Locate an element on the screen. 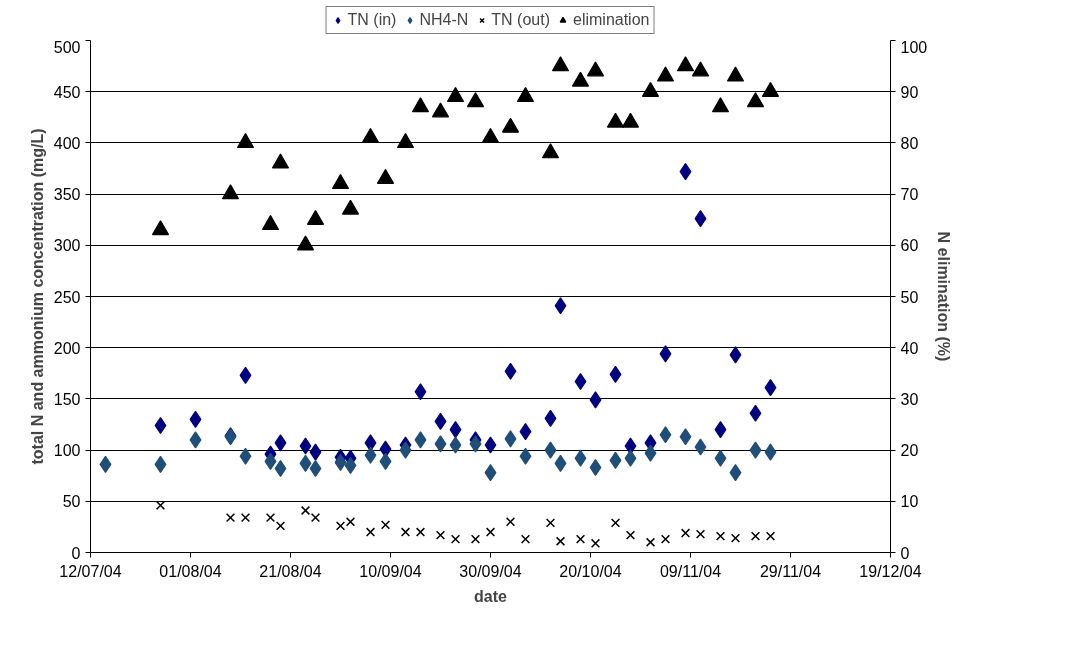 The width and height of the screenshot is (1072, 666). x-tick-label: 29/11/04 is located at coordinates (790, 571).